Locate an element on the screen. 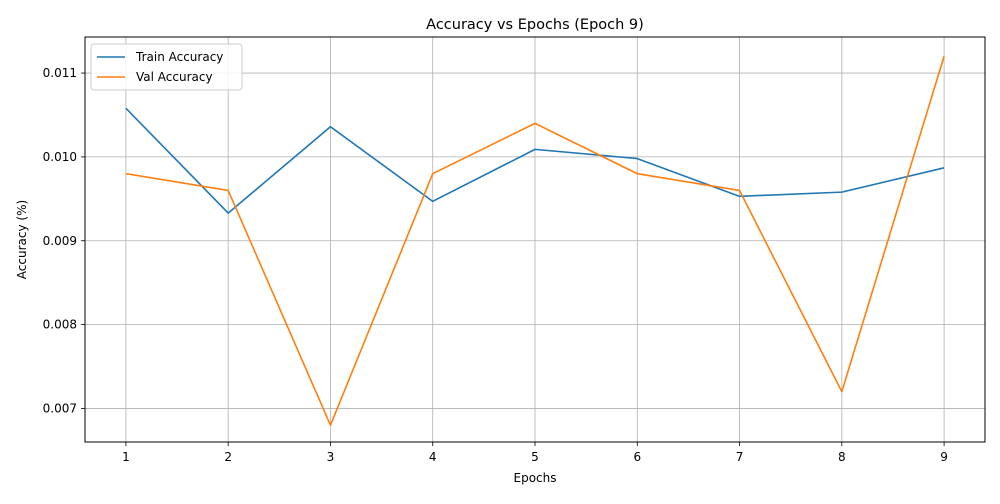 This screenshot has height=504, width=1000. y-tick-label: 0.007 is located at coordinates (60, 408).